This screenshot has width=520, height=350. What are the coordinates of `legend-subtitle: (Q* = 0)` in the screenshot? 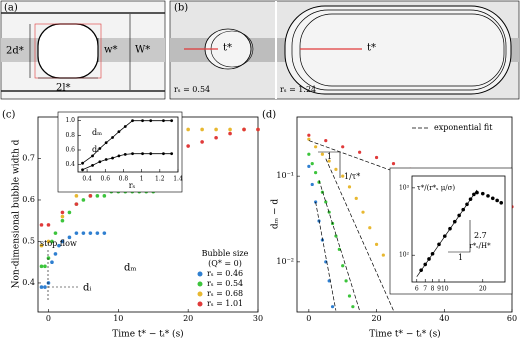 It's located at (225, 263).